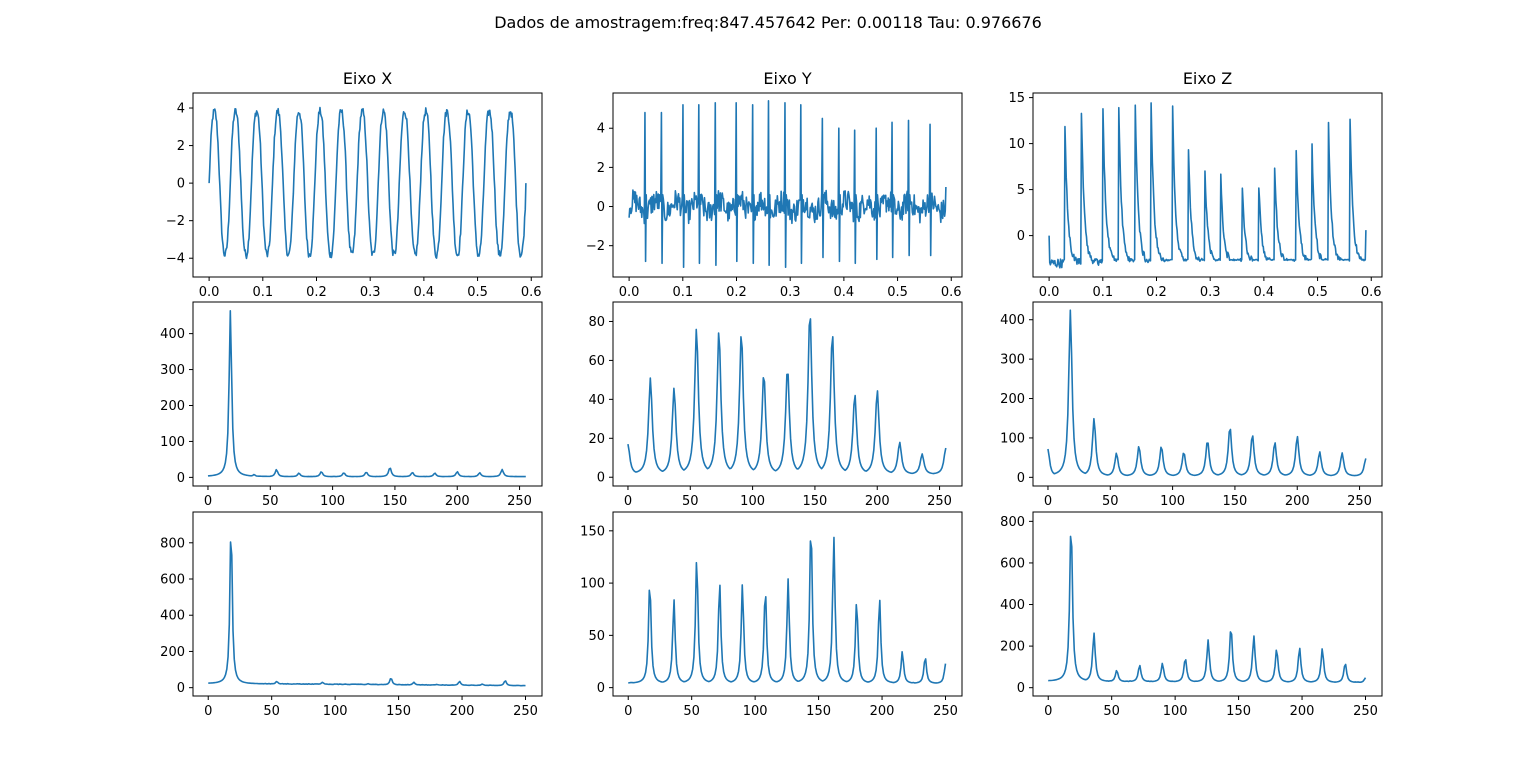  I want to click on axes-title: Eixo Z, so click(1207, 78).